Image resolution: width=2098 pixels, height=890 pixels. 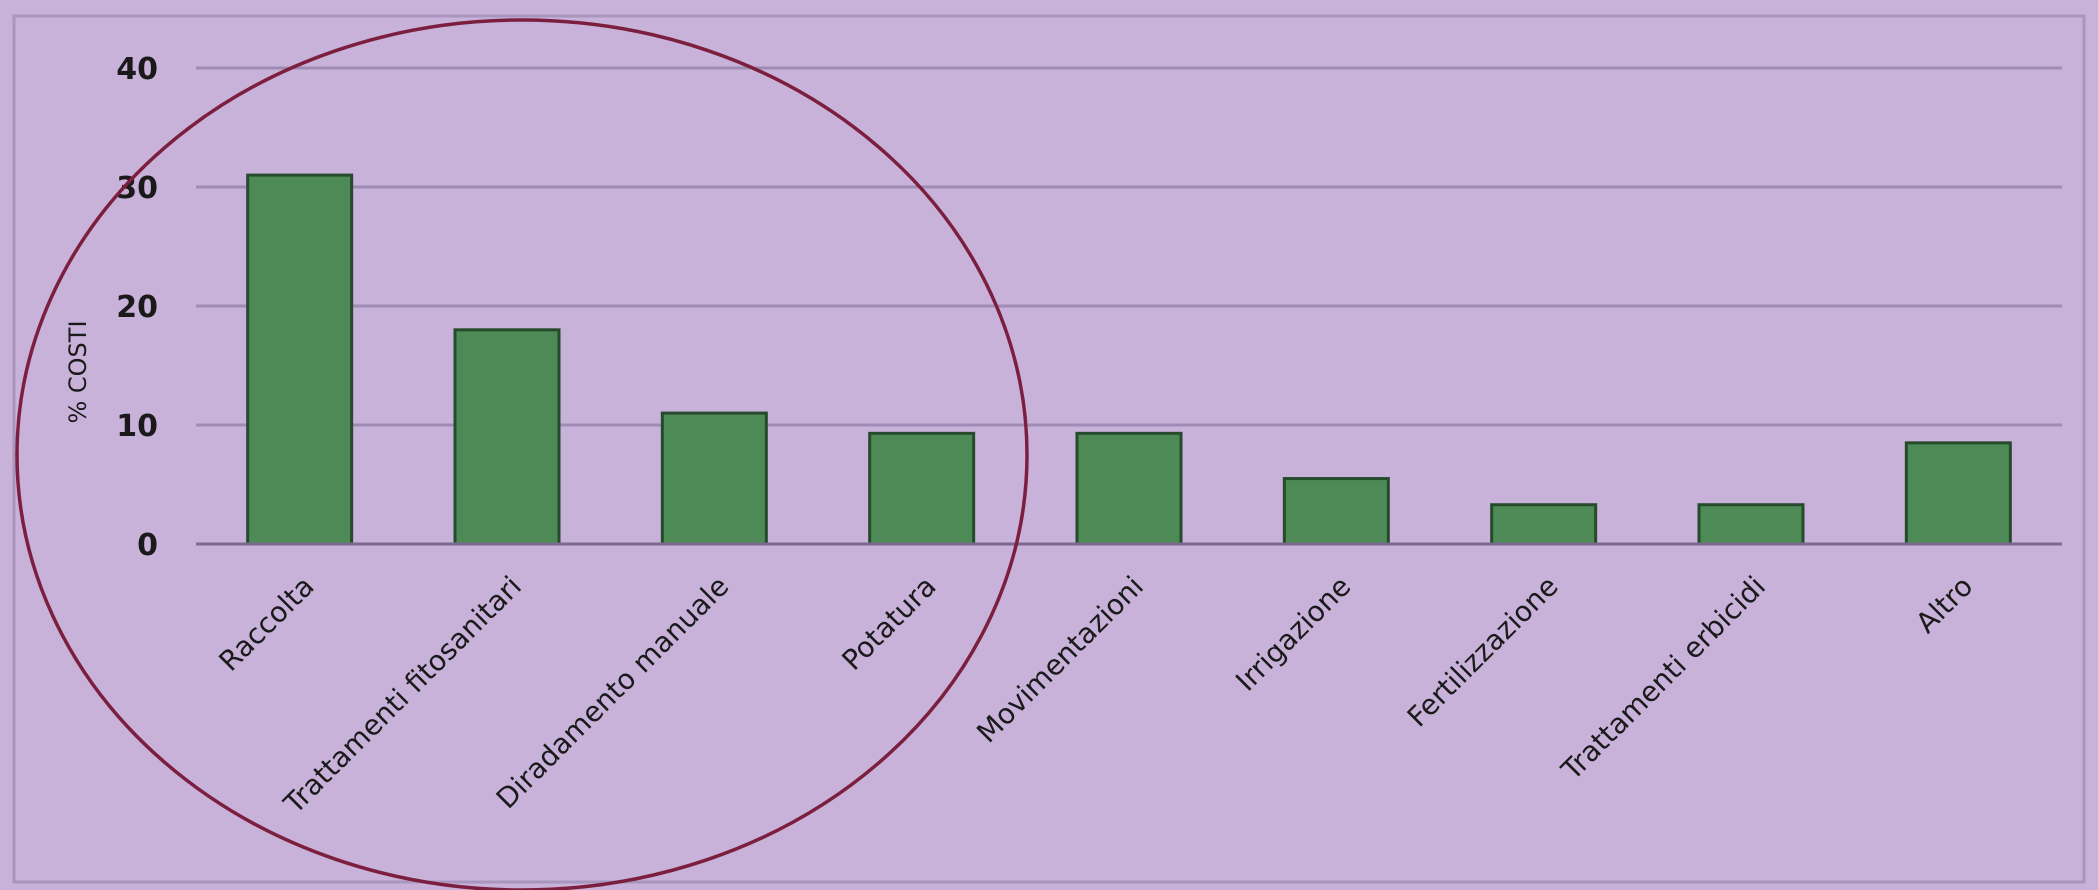 What do you see at coordinates (888, 623) in the screenshot?
I see `x-tick-label: Potatura` at bounding box center [888, 623].